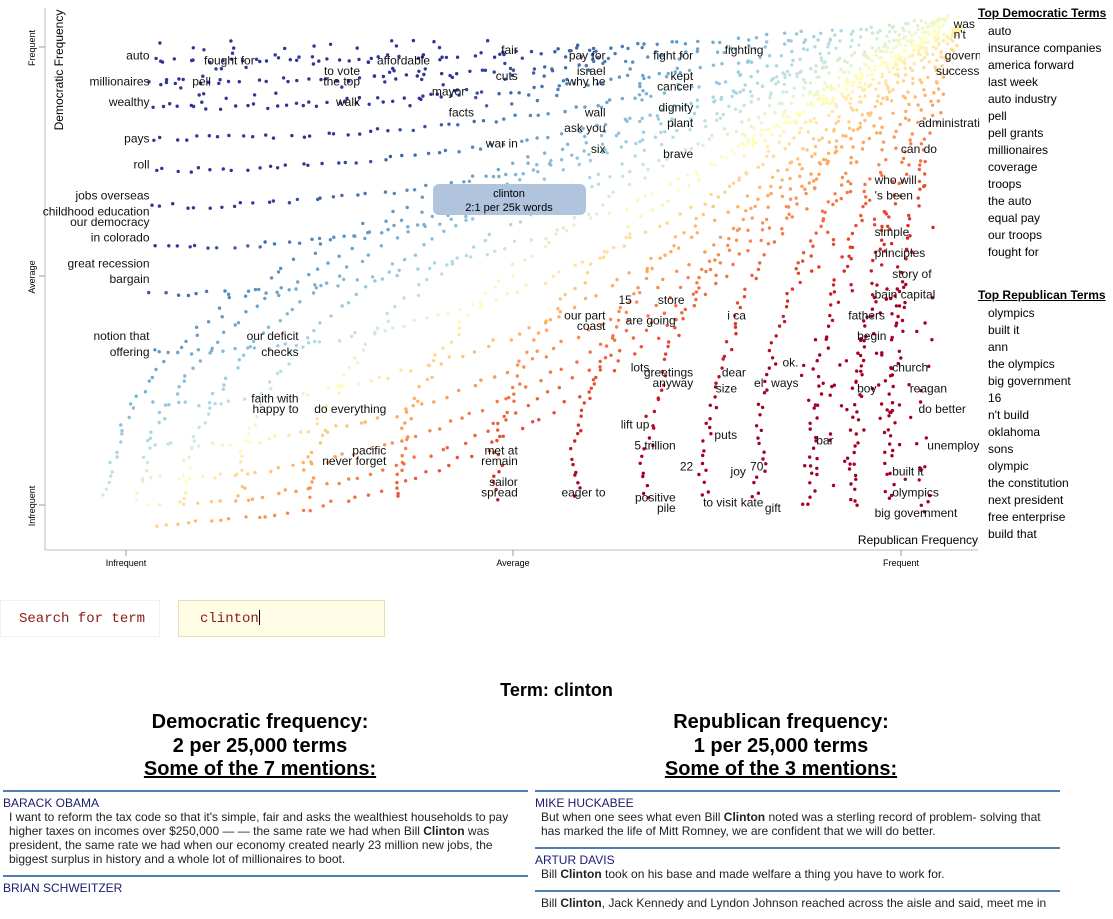 The image size is (1113, 919). Describe the element at coordinates (651, 321) in the screenshot. I see `term-label: are going` at that location.